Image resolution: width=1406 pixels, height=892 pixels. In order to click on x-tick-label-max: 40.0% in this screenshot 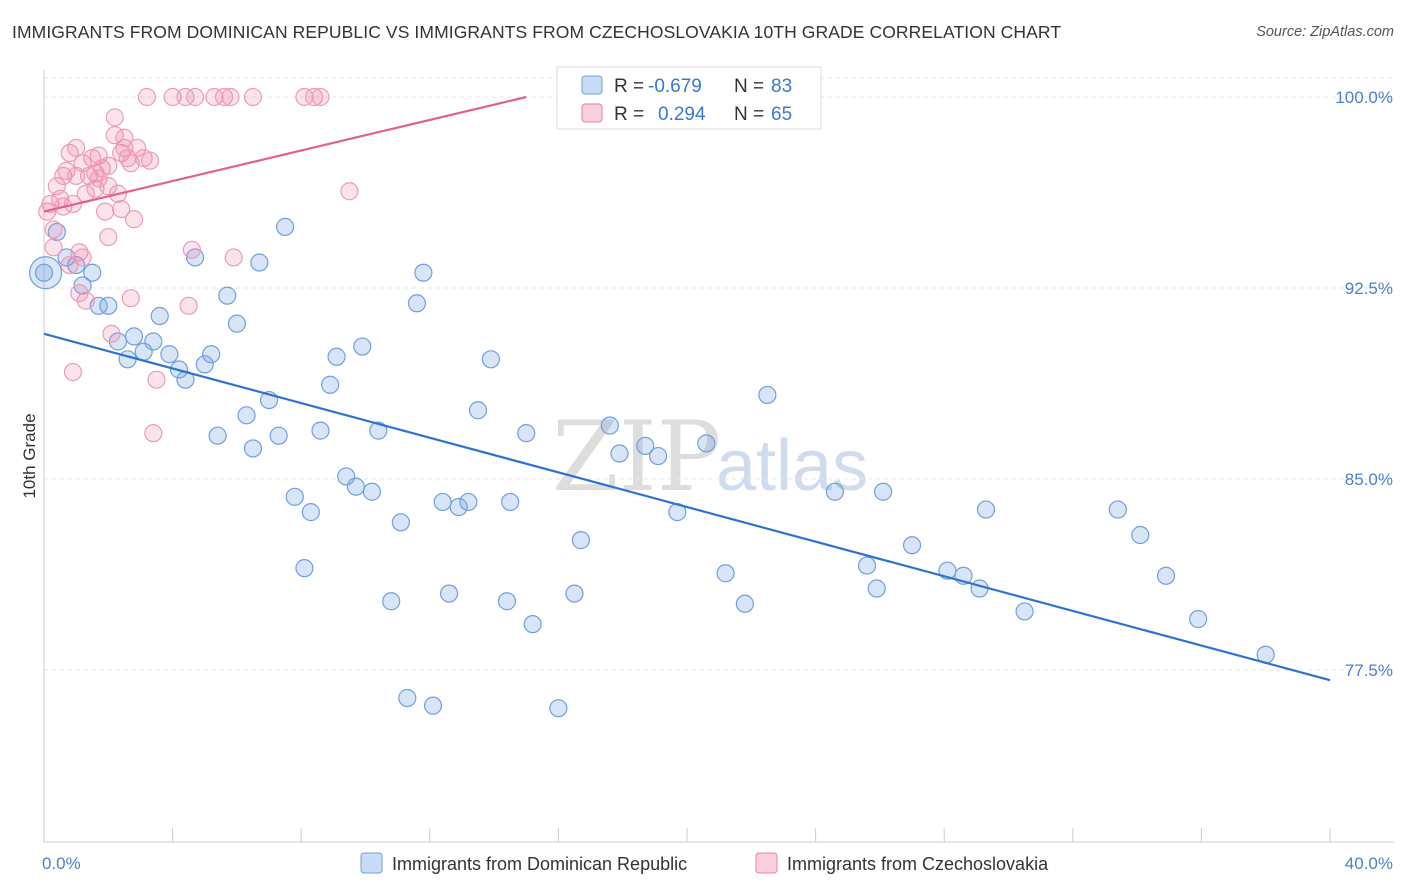, I will do `click(1369, 863)`.